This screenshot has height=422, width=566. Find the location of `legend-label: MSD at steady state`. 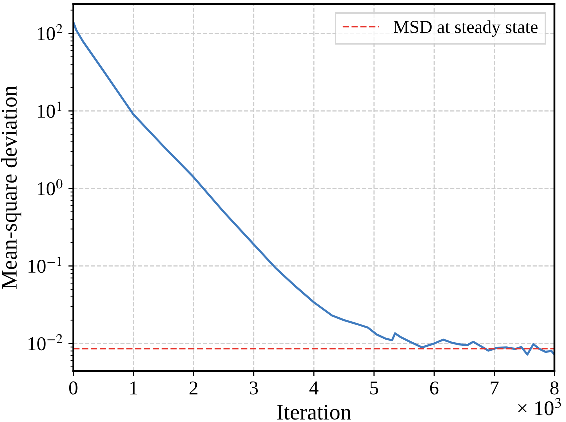

legend-label: MSD at steady state is located at coordinates (466, 29).